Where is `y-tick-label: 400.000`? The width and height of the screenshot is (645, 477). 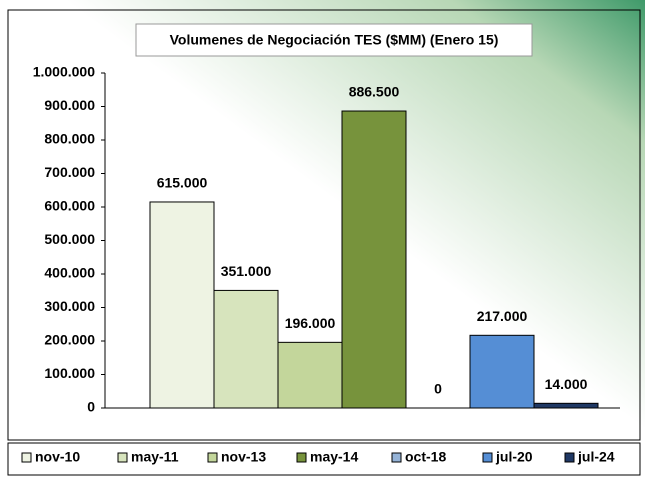 y-tick-label: 400.000 is located at coordinates (69, 273).